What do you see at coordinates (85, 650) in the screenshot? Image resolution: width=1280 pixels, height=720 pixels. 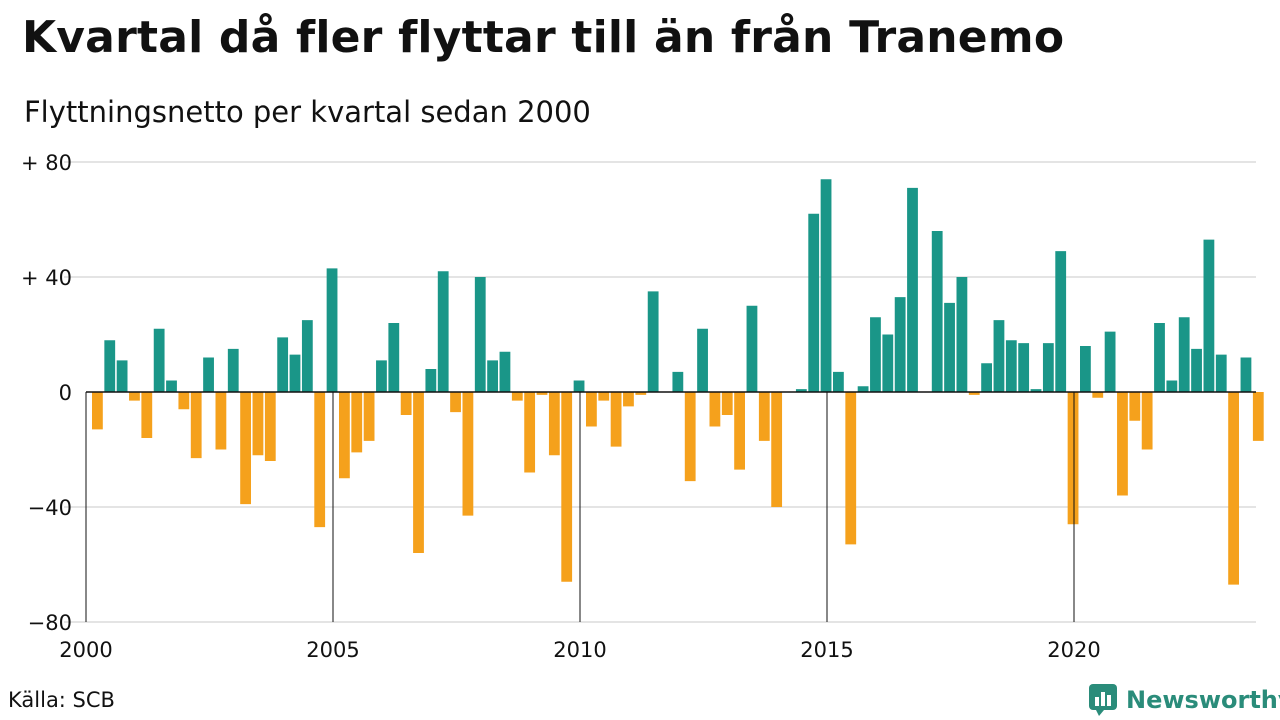 I see `x-tick-label: 2000` at bounding box center [85, 650].